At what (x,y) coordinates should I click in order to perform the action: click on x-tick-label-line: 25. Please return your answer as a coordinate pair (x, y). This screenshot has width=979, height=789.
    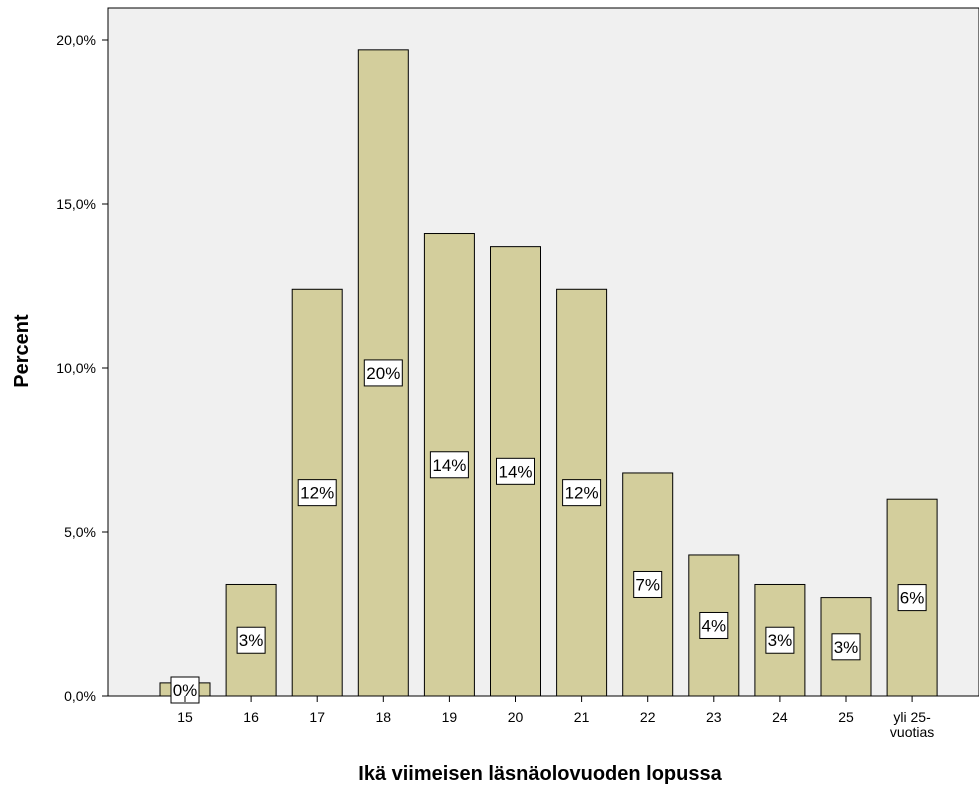
    Looking at the image, I should click on (846, 717).